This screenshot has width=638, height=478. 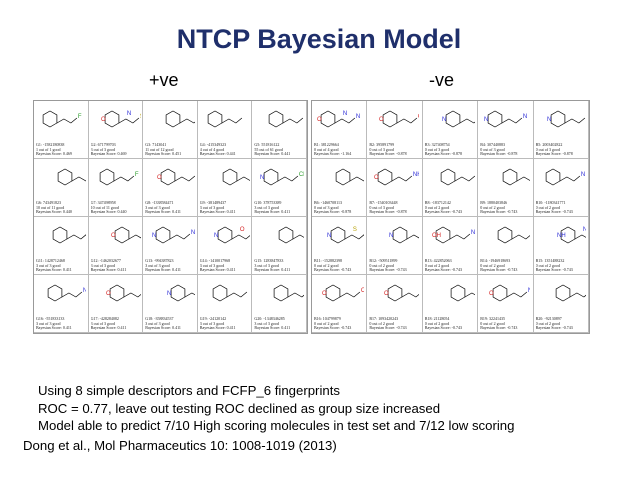 I want to click on structure-id: G4:, so click(x=202, y=145).